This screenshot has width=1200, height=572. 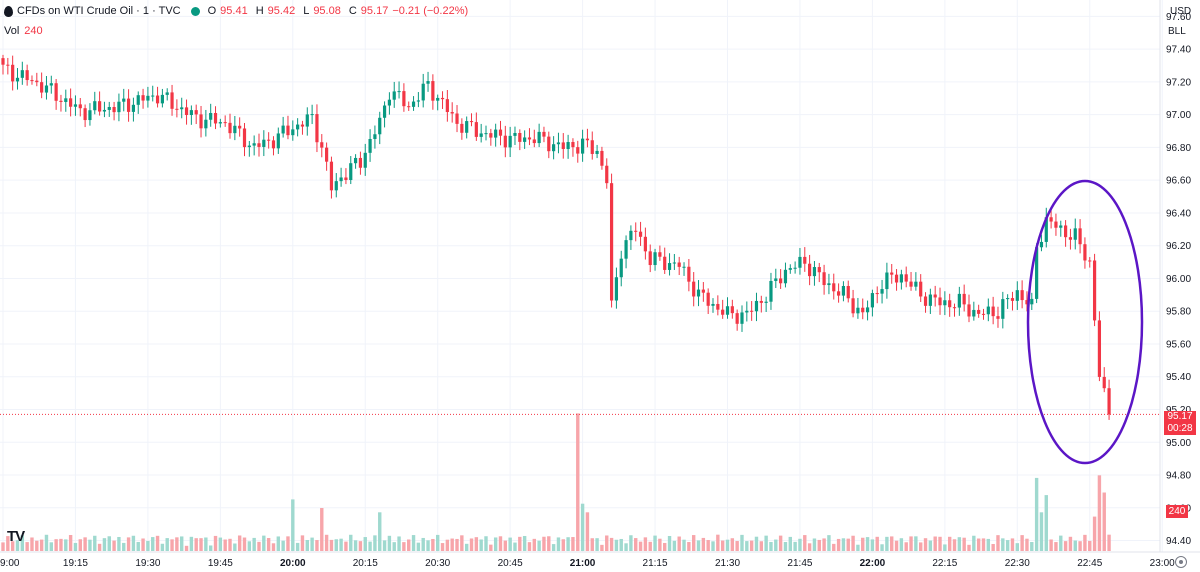 What do you see at coordinates (10, 563) in the screenshot?
I see `time-tick-label: 9:00` at bounding box center [10, 563].